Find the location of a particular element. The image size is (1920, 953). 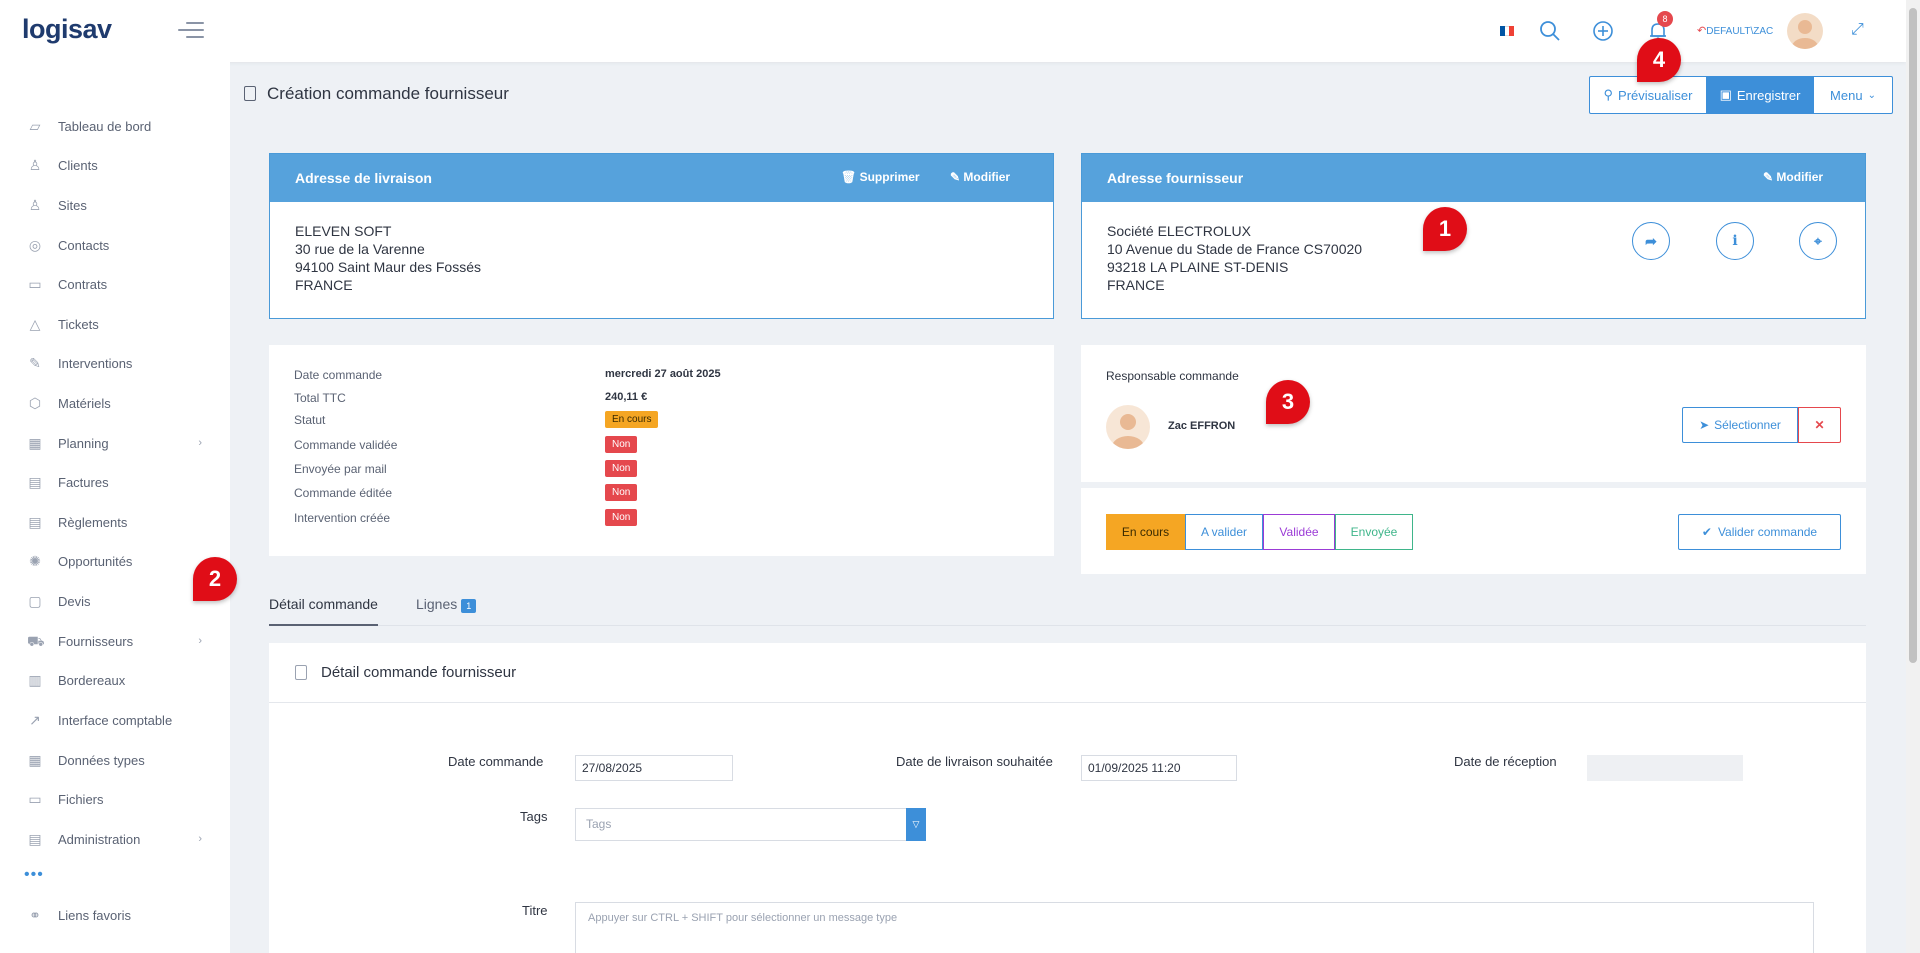

sidebar-item: ♙ Clients is located at coordinates (115, 165).